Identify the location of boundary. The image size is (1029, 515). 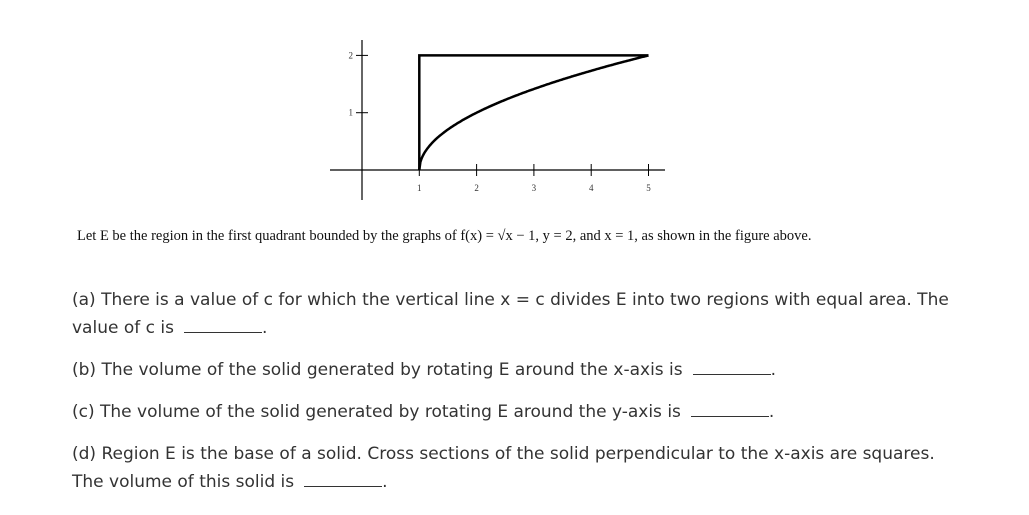
(533, 112).